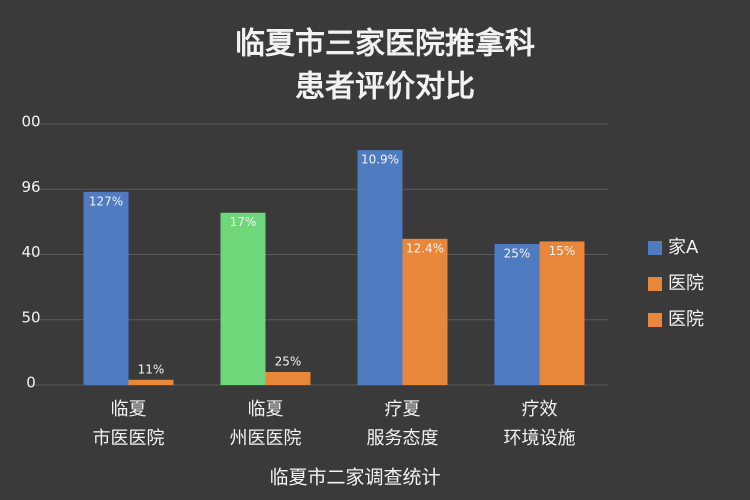 Image resolution: width=750 pixels, height=500 pixels. I want to click on legend-label: 家A, so click(683, 247).